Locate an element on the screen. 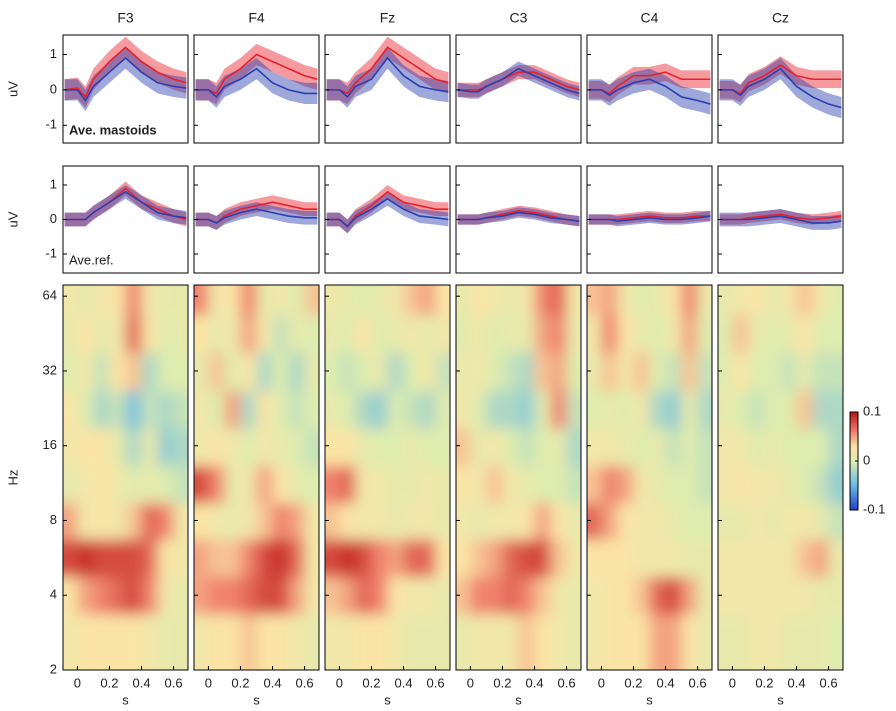 This screenshot has width=896, height=711. y-tick-label: 1 is located at coordinates (53, 53).